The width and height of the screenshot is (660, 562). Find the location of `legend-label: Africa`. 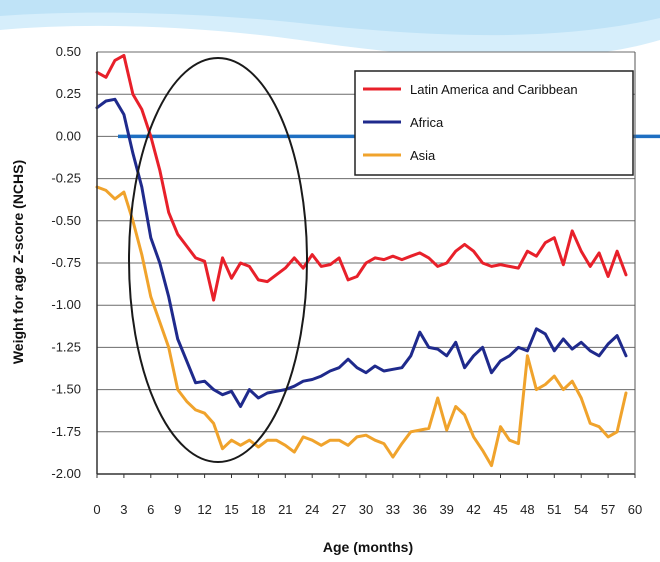

legend-label: Africa is located at coordinates (427, 122).